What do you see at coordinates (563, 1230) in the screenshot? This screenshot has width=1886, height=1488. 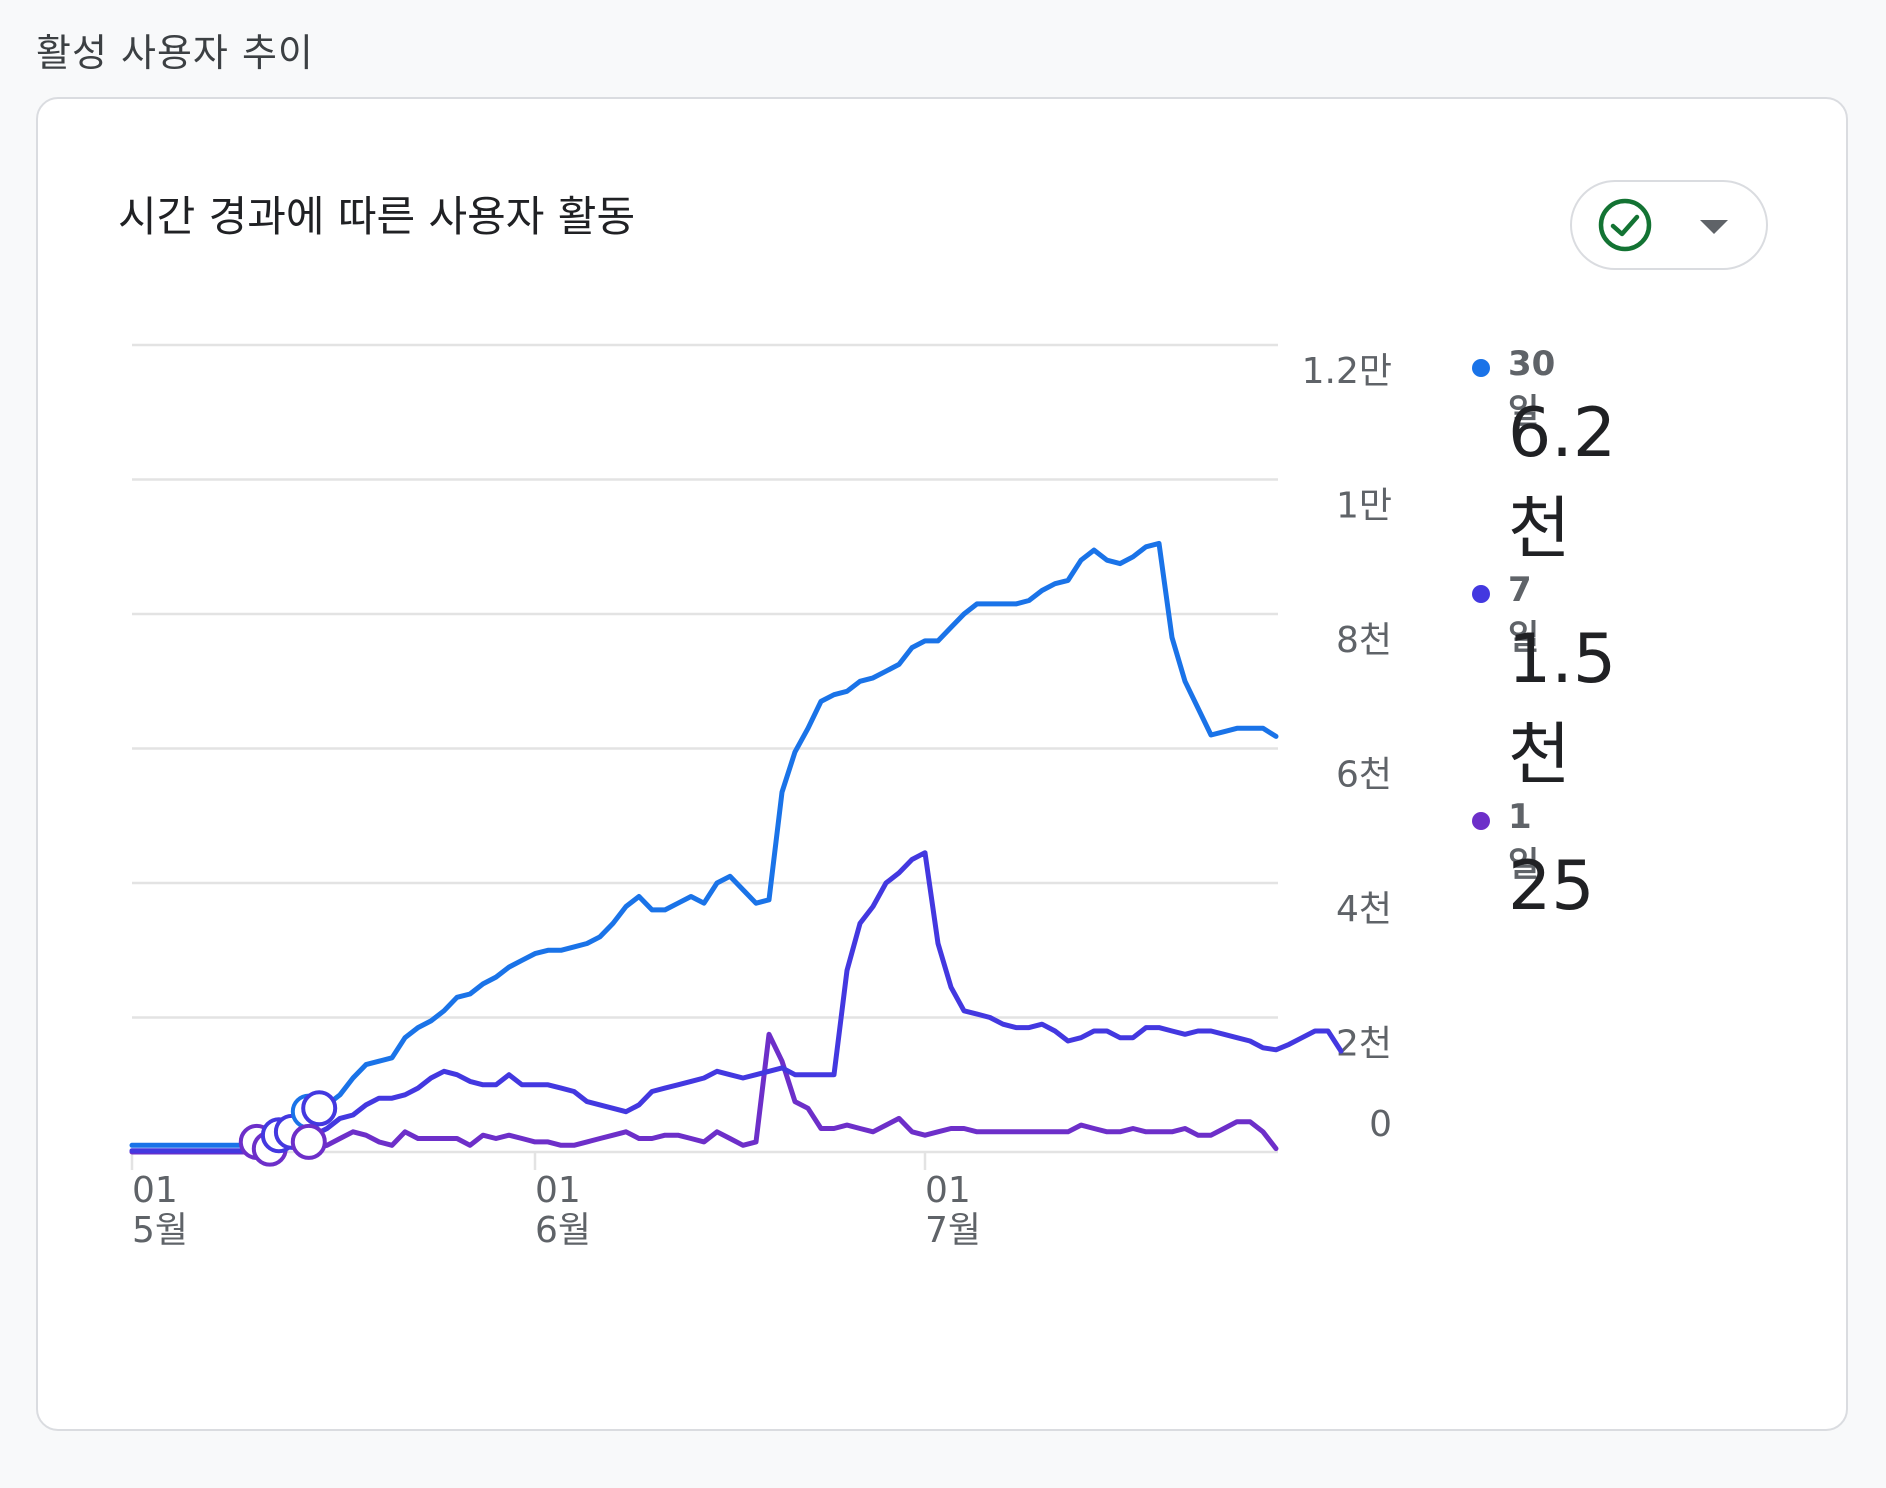 I see `x-tick-month: 6월` at bounding box center [563, 1230].